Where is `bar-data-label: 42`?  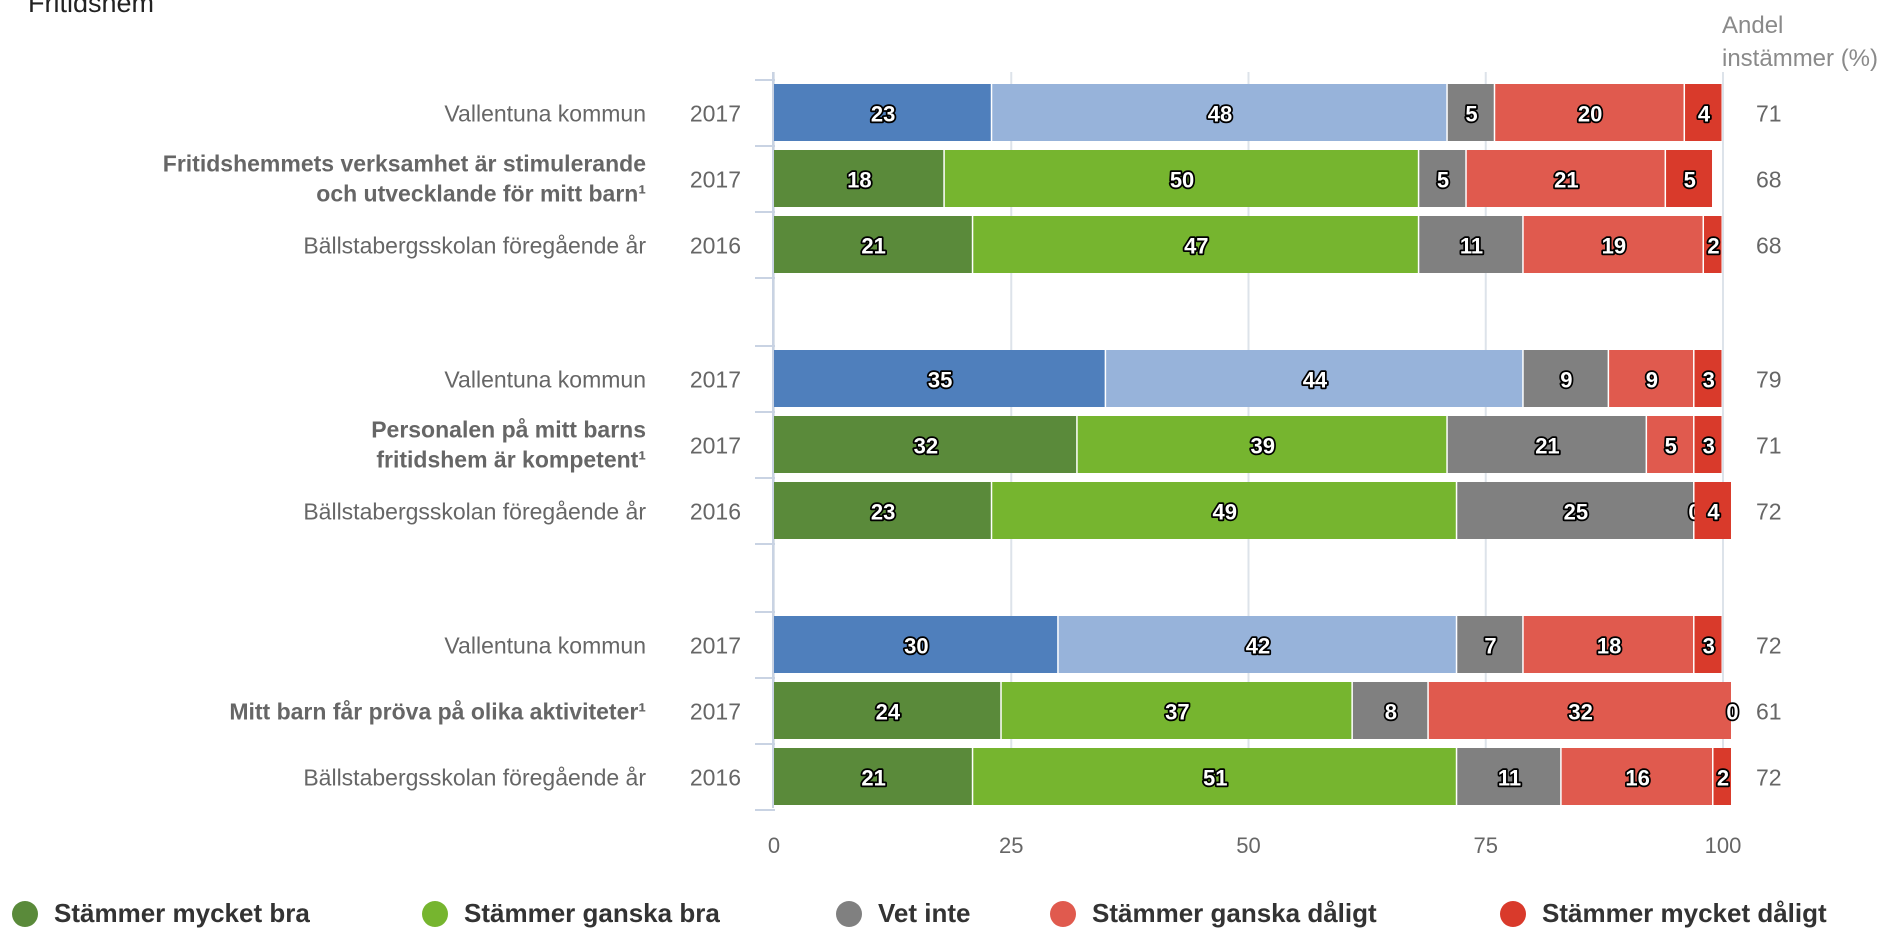
bar-data-label: 42 is located at coordinates (1258, 646).